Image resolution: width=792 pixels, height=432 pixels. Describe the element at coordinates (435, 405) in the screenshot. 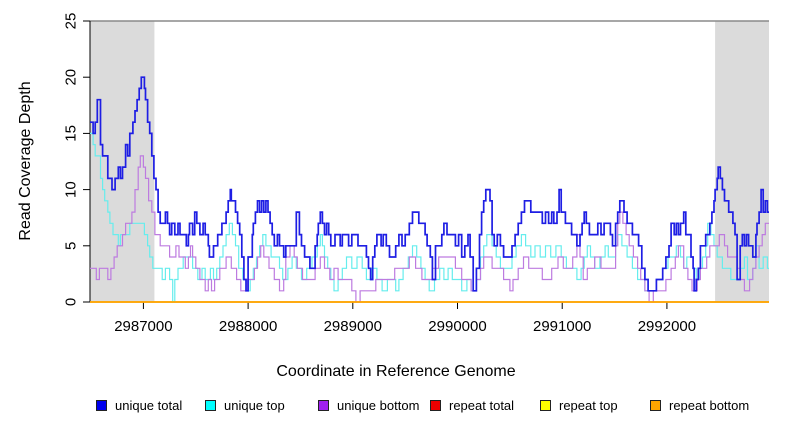

I see `legend-swatch-repeat-total` at that location.